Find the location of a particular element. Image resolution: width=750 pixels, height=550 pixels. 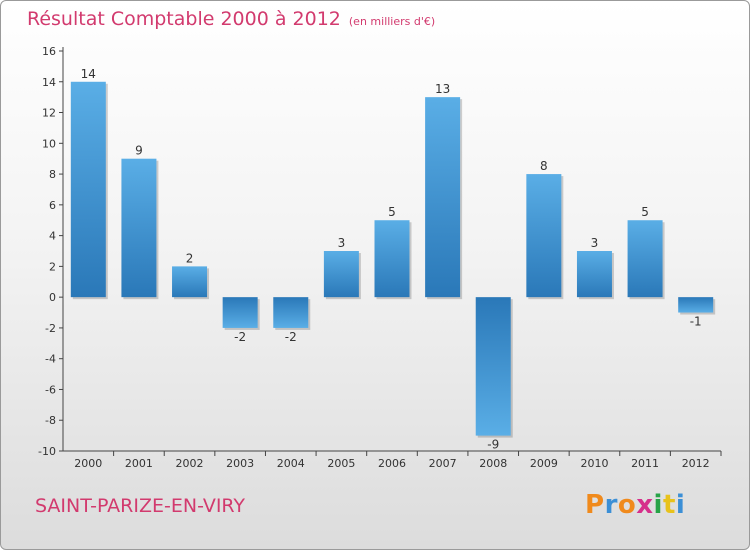

bar-value-label: -1 is located at coordinates (696, 322).